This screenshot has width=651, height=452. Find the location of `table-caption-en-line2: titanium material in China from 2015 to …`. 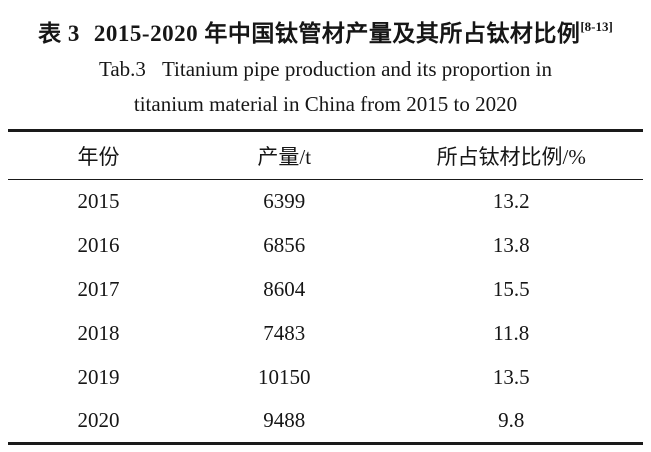

table-caption-en-line2: titanium material in China from 2015 to … is located at coordinates (325, 104).